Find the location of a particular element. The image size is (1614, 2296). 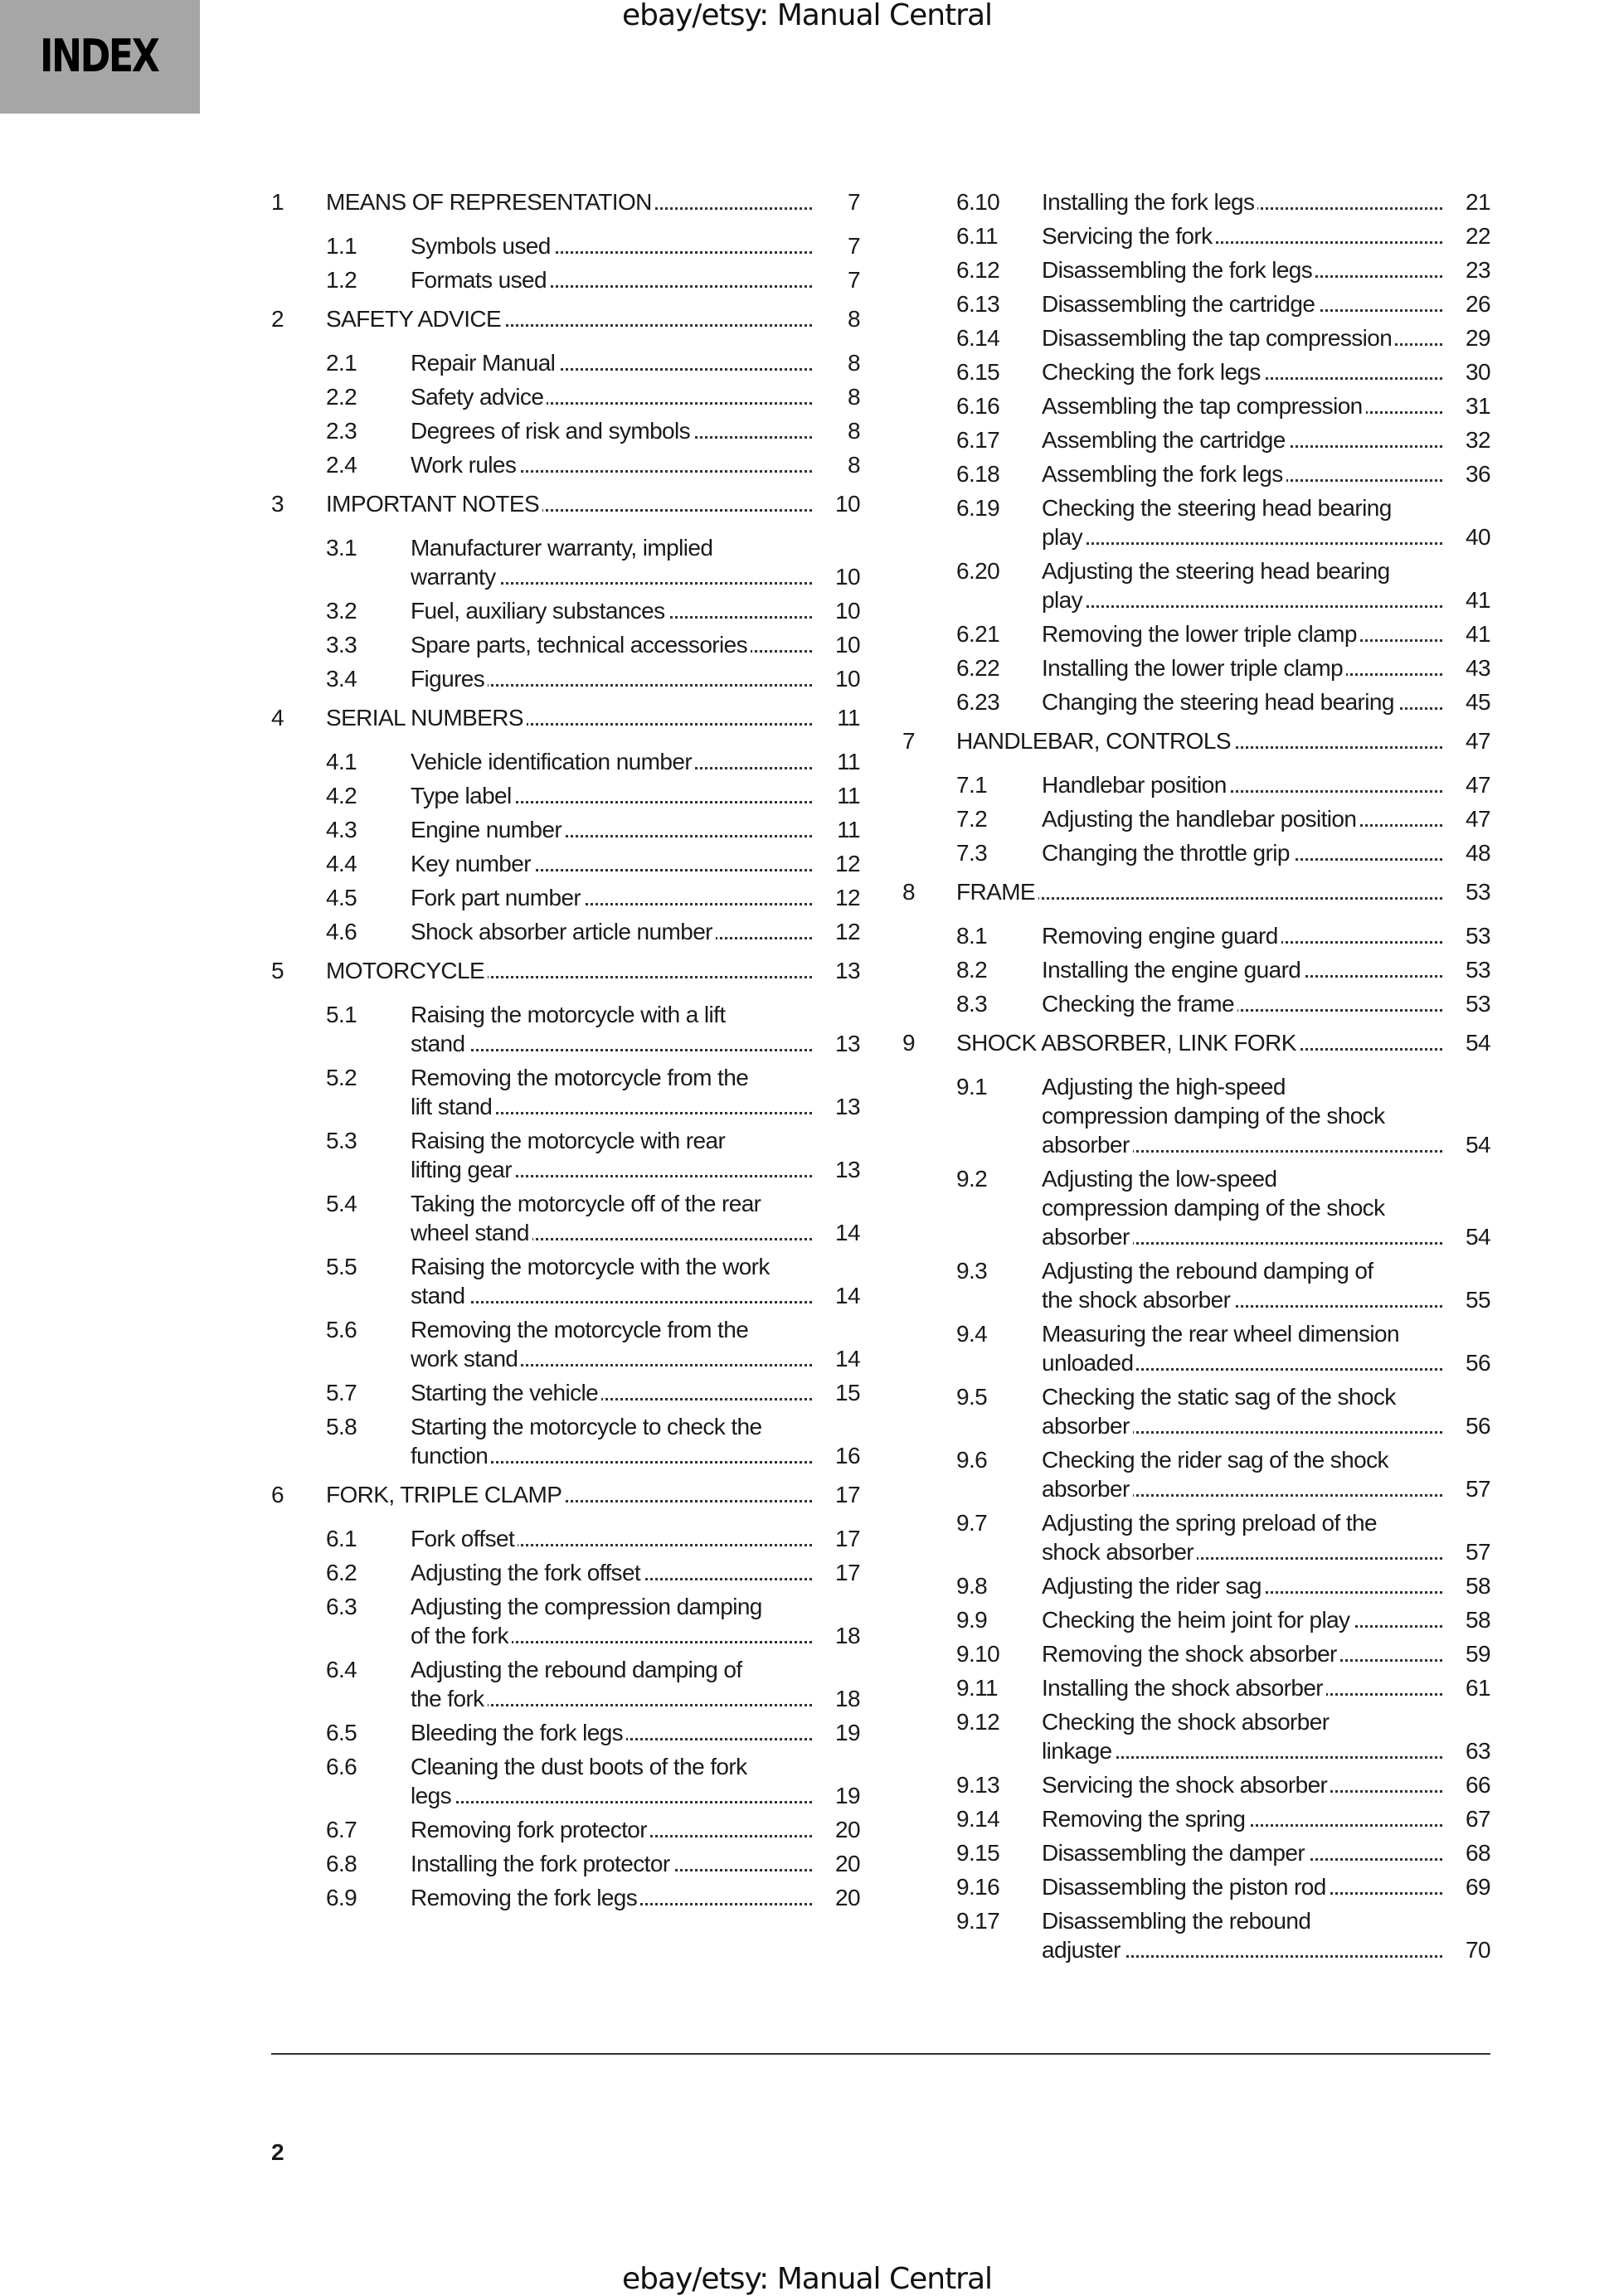

toc-section-entry: 3.3 Spare parts, technical accessories 10 is located at coordinates (566, 644).